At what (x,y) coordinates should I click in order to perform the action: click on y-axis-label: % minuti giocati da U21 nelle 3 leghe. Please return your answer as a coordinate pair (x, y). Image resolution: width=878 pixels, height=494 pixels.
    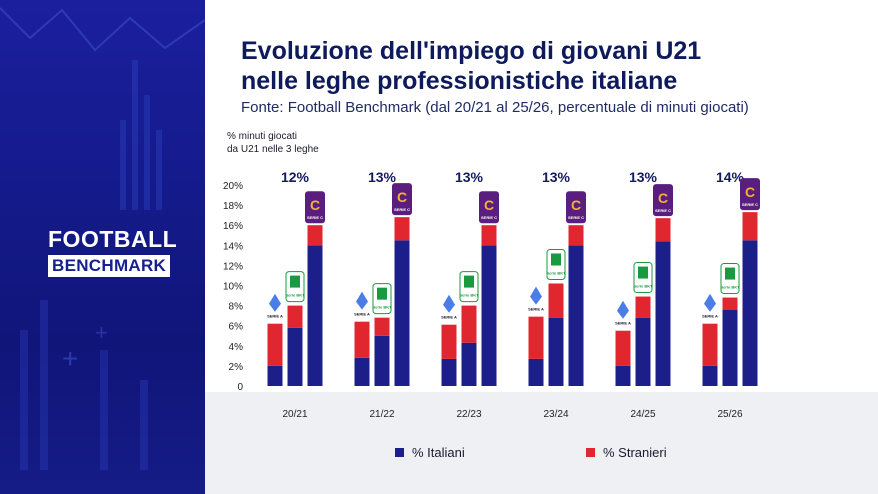
    Looking at the image, I should click on (307, 143).